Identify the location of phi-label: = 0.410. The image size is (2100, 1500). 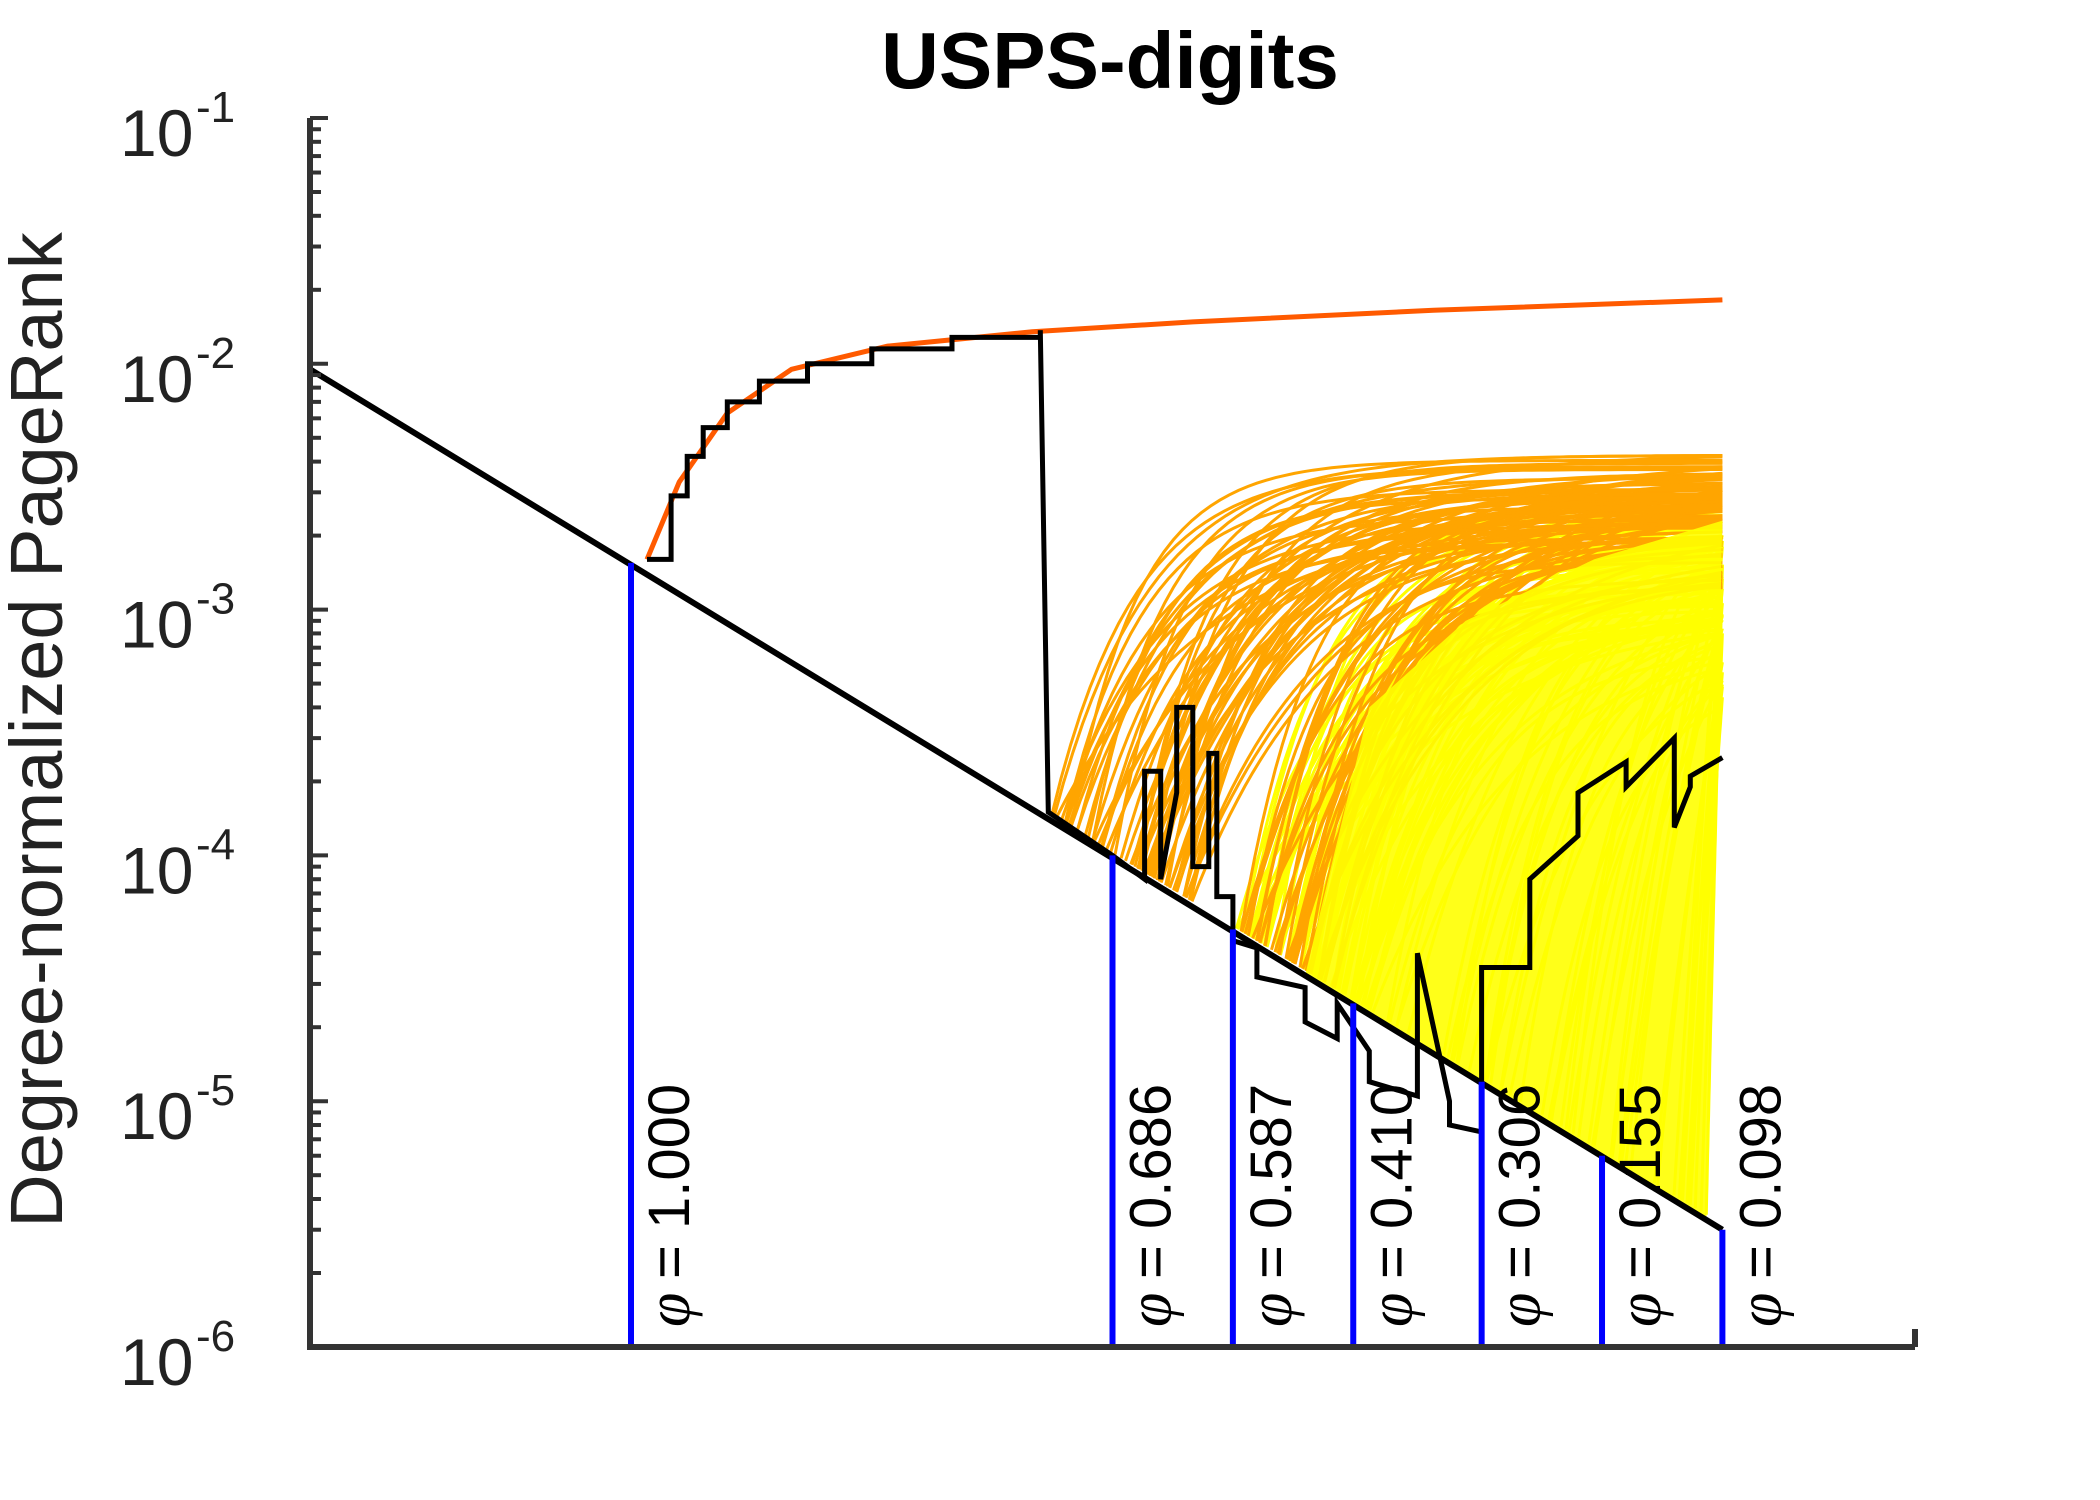
(1391, 1181).